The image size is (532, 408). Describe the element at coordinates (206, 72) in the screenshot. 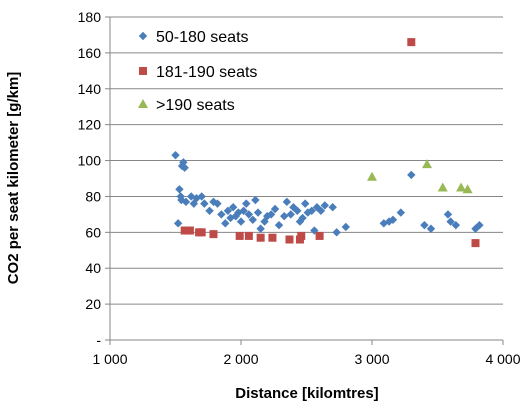

I see `legend-label: 181-190 seats` at that location.